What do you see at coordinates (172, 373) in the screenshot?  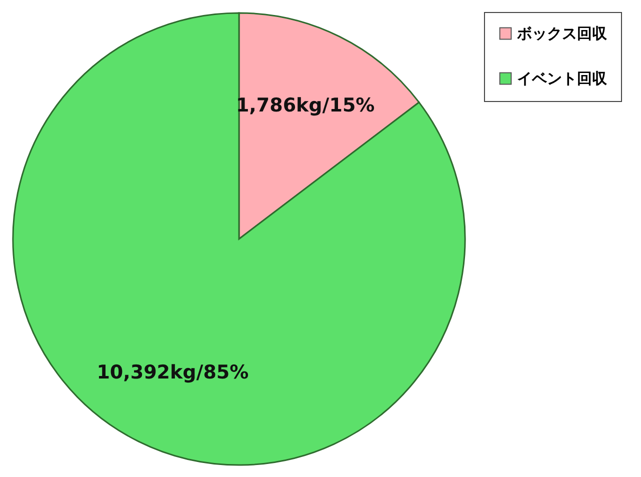 I see `data-label: 10,392kg/85%` at bounding box center [172, 373].